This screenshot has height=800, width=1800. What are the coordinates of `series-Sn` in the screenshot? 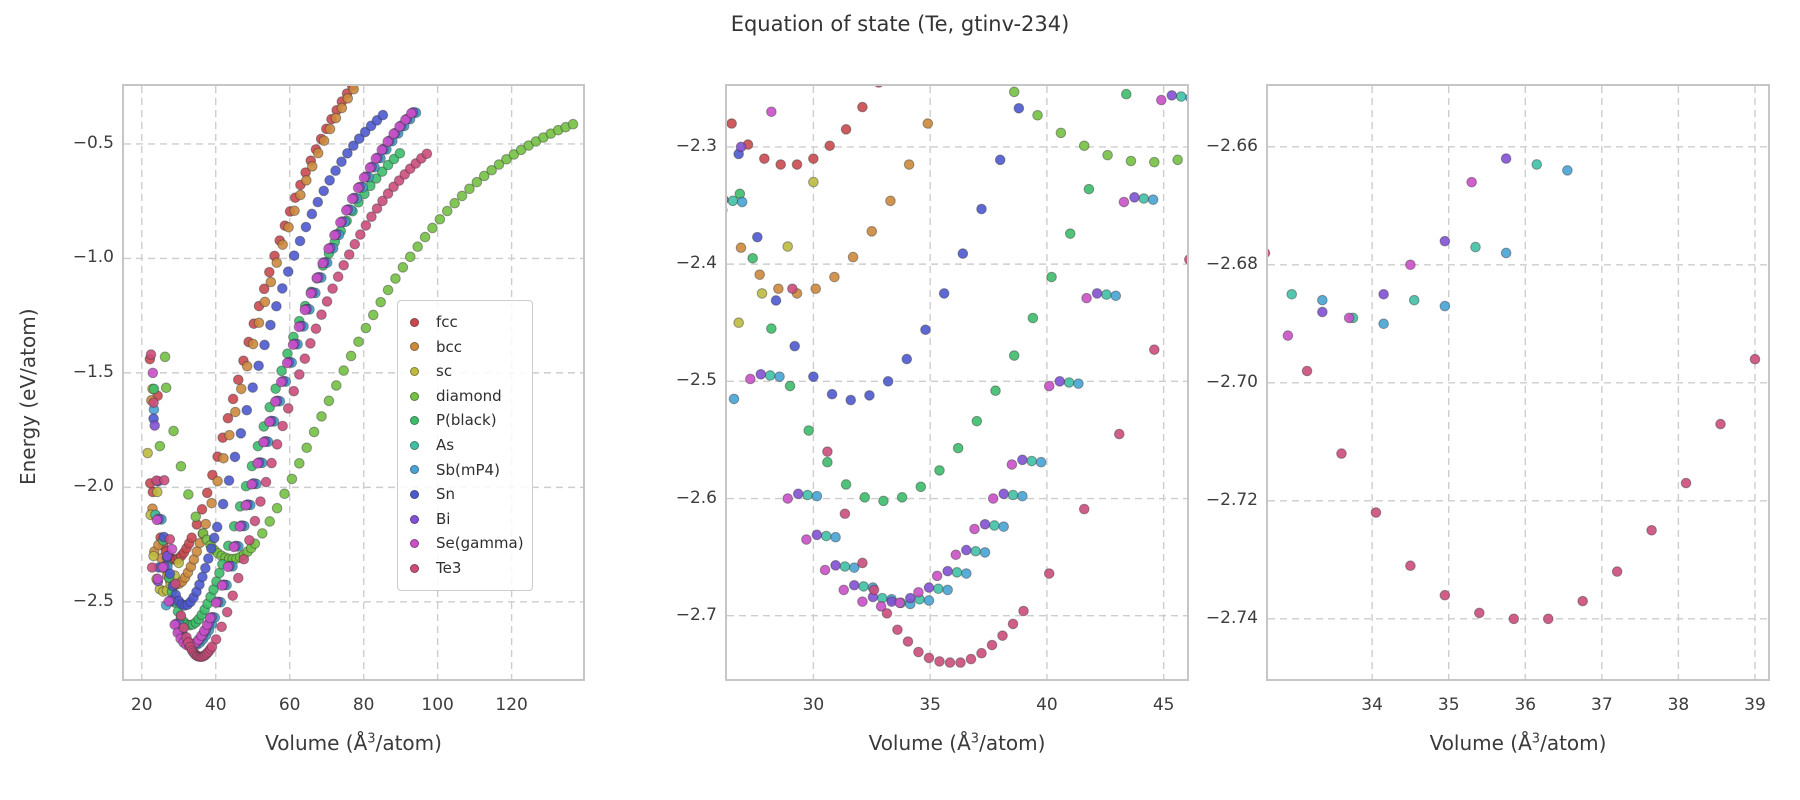 It's located at (879, 254).